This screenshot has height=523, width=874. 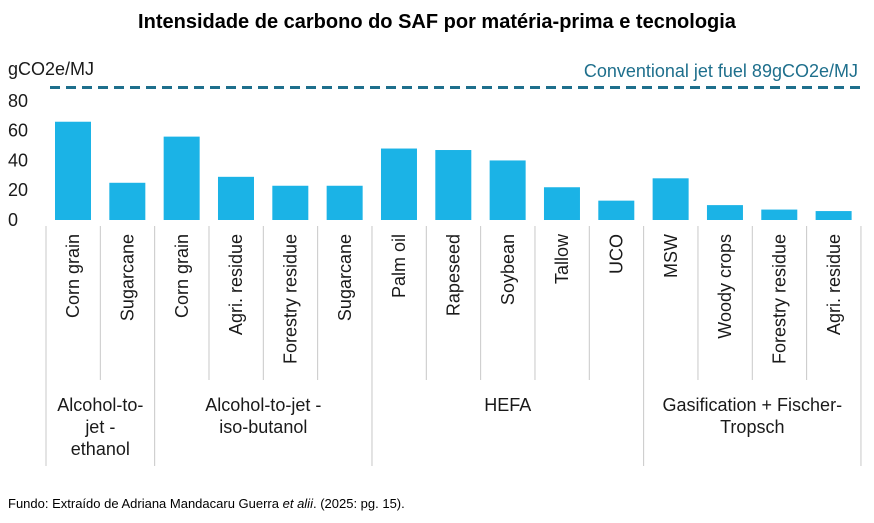 What do you see at coordinates (359, 503) in the screenshot?
I see `source-suffix: . (2025: pg. 15).` at bounding box center [359, 503].